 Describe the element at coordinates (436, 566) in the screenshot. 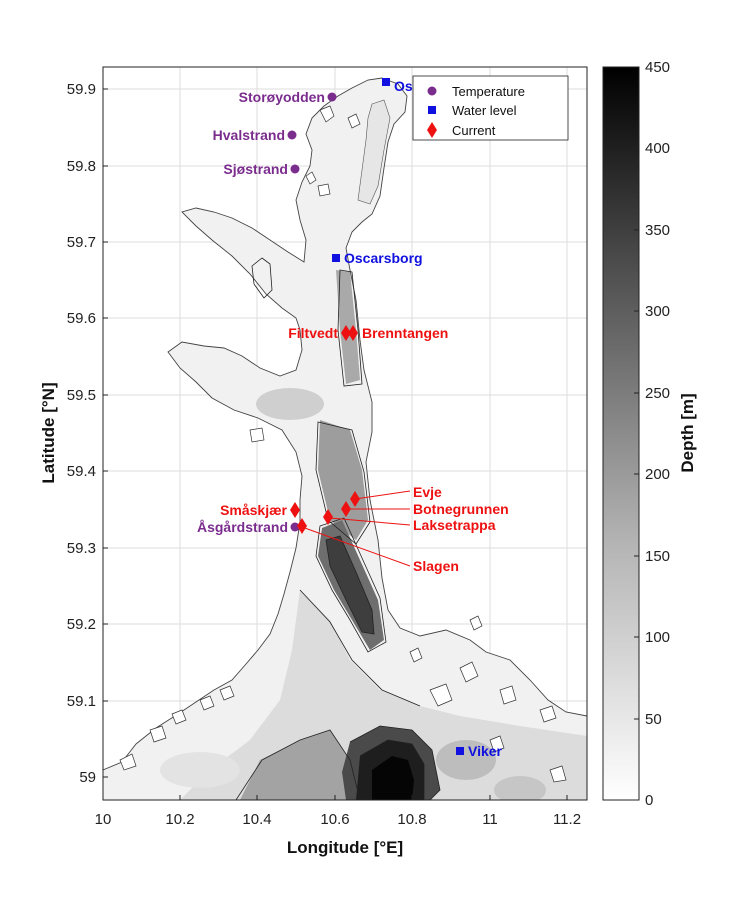

I see `station-label: Slagen` at that location.